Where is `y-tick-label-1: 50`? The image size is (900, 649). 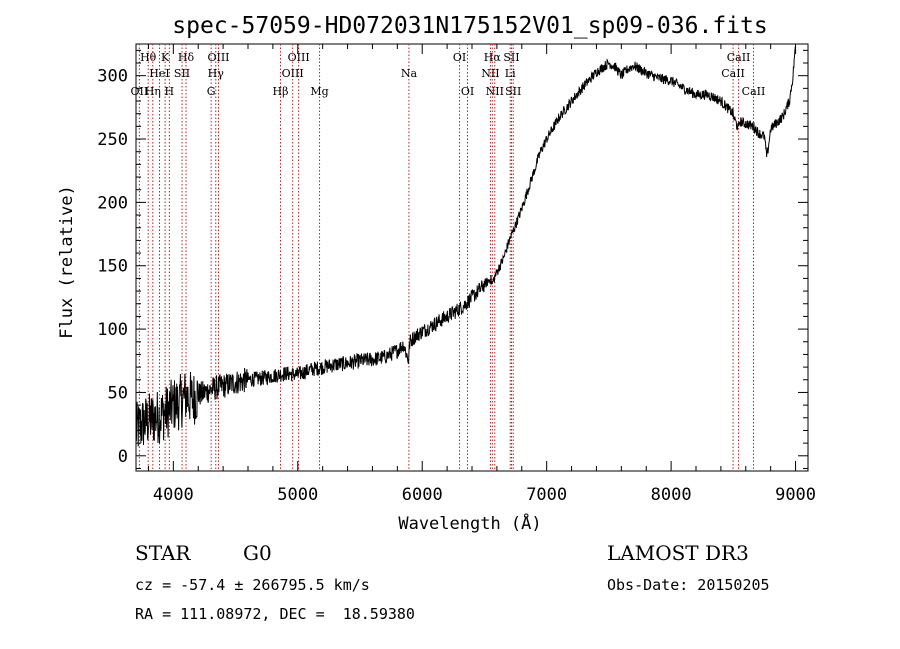 y-tick-label-1: 50 is located at coordinates (118, 393).